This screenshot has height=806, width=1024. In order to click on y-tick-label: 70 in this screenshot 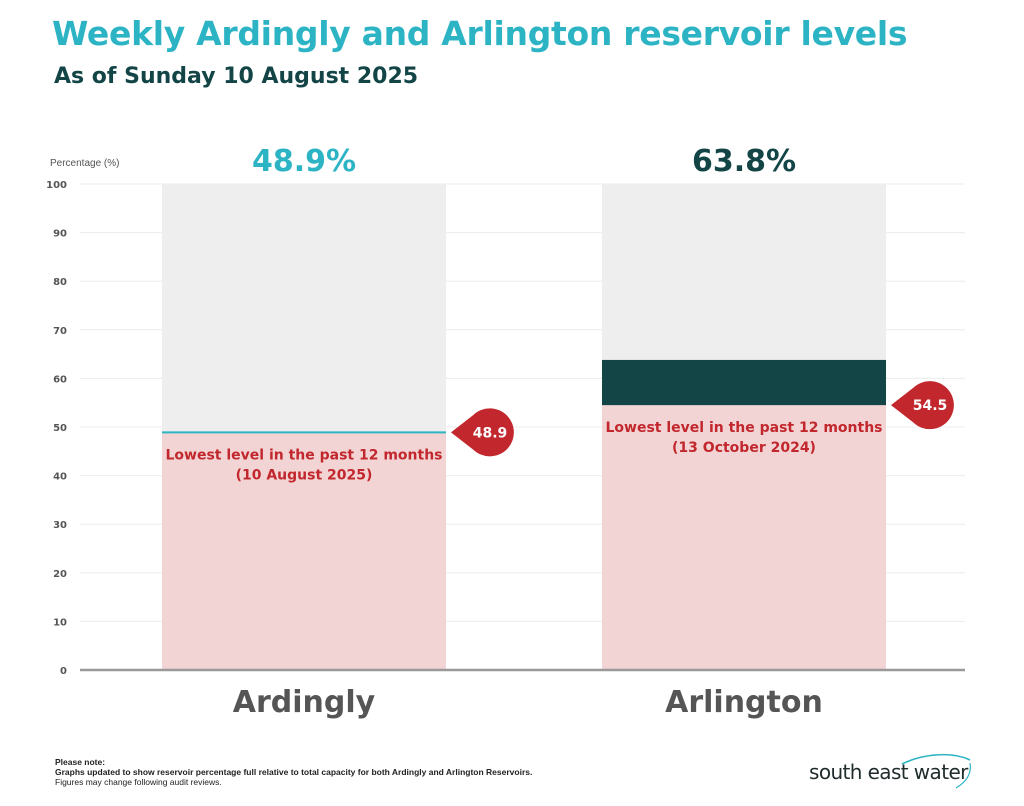, I will do `click(60, 331)`.